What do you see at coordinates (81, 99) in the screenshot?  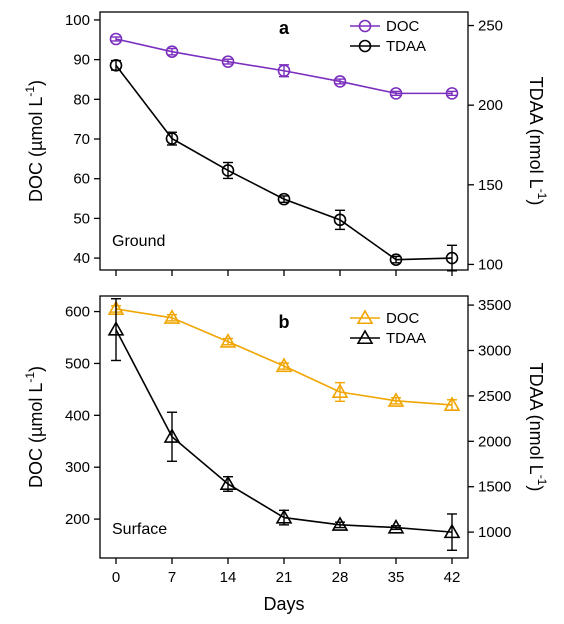 I see `left-tick-label: 80` at bounding box center [81, 99].